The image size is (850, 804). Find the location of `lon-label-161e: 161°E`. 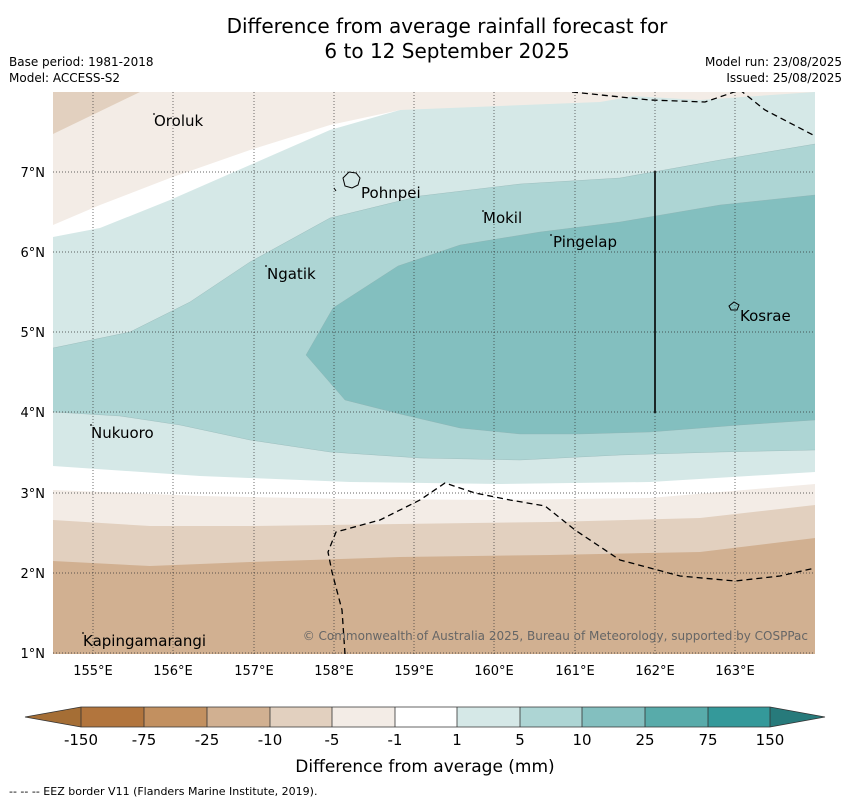

lon-label-161e: 161°E is located at coordinates (575, 671).